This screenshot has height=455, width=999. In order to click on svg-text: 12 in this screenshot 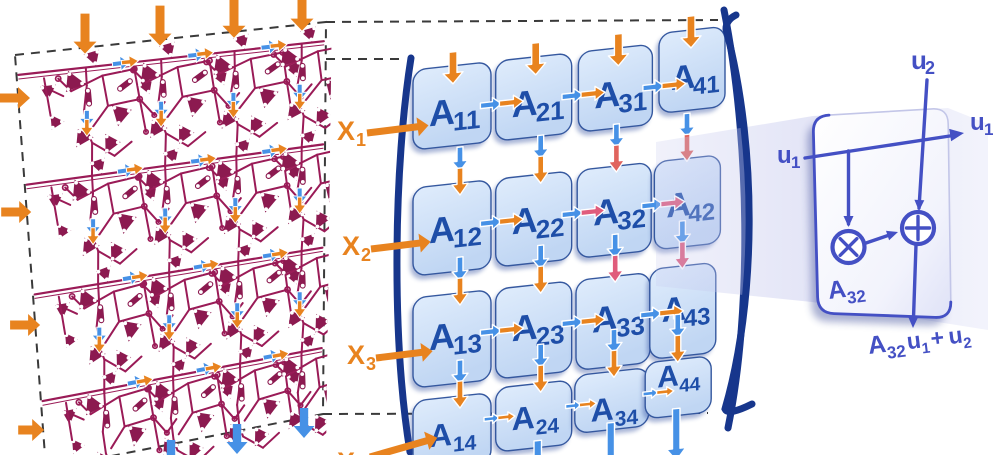, I will do `click(467, 237)`.